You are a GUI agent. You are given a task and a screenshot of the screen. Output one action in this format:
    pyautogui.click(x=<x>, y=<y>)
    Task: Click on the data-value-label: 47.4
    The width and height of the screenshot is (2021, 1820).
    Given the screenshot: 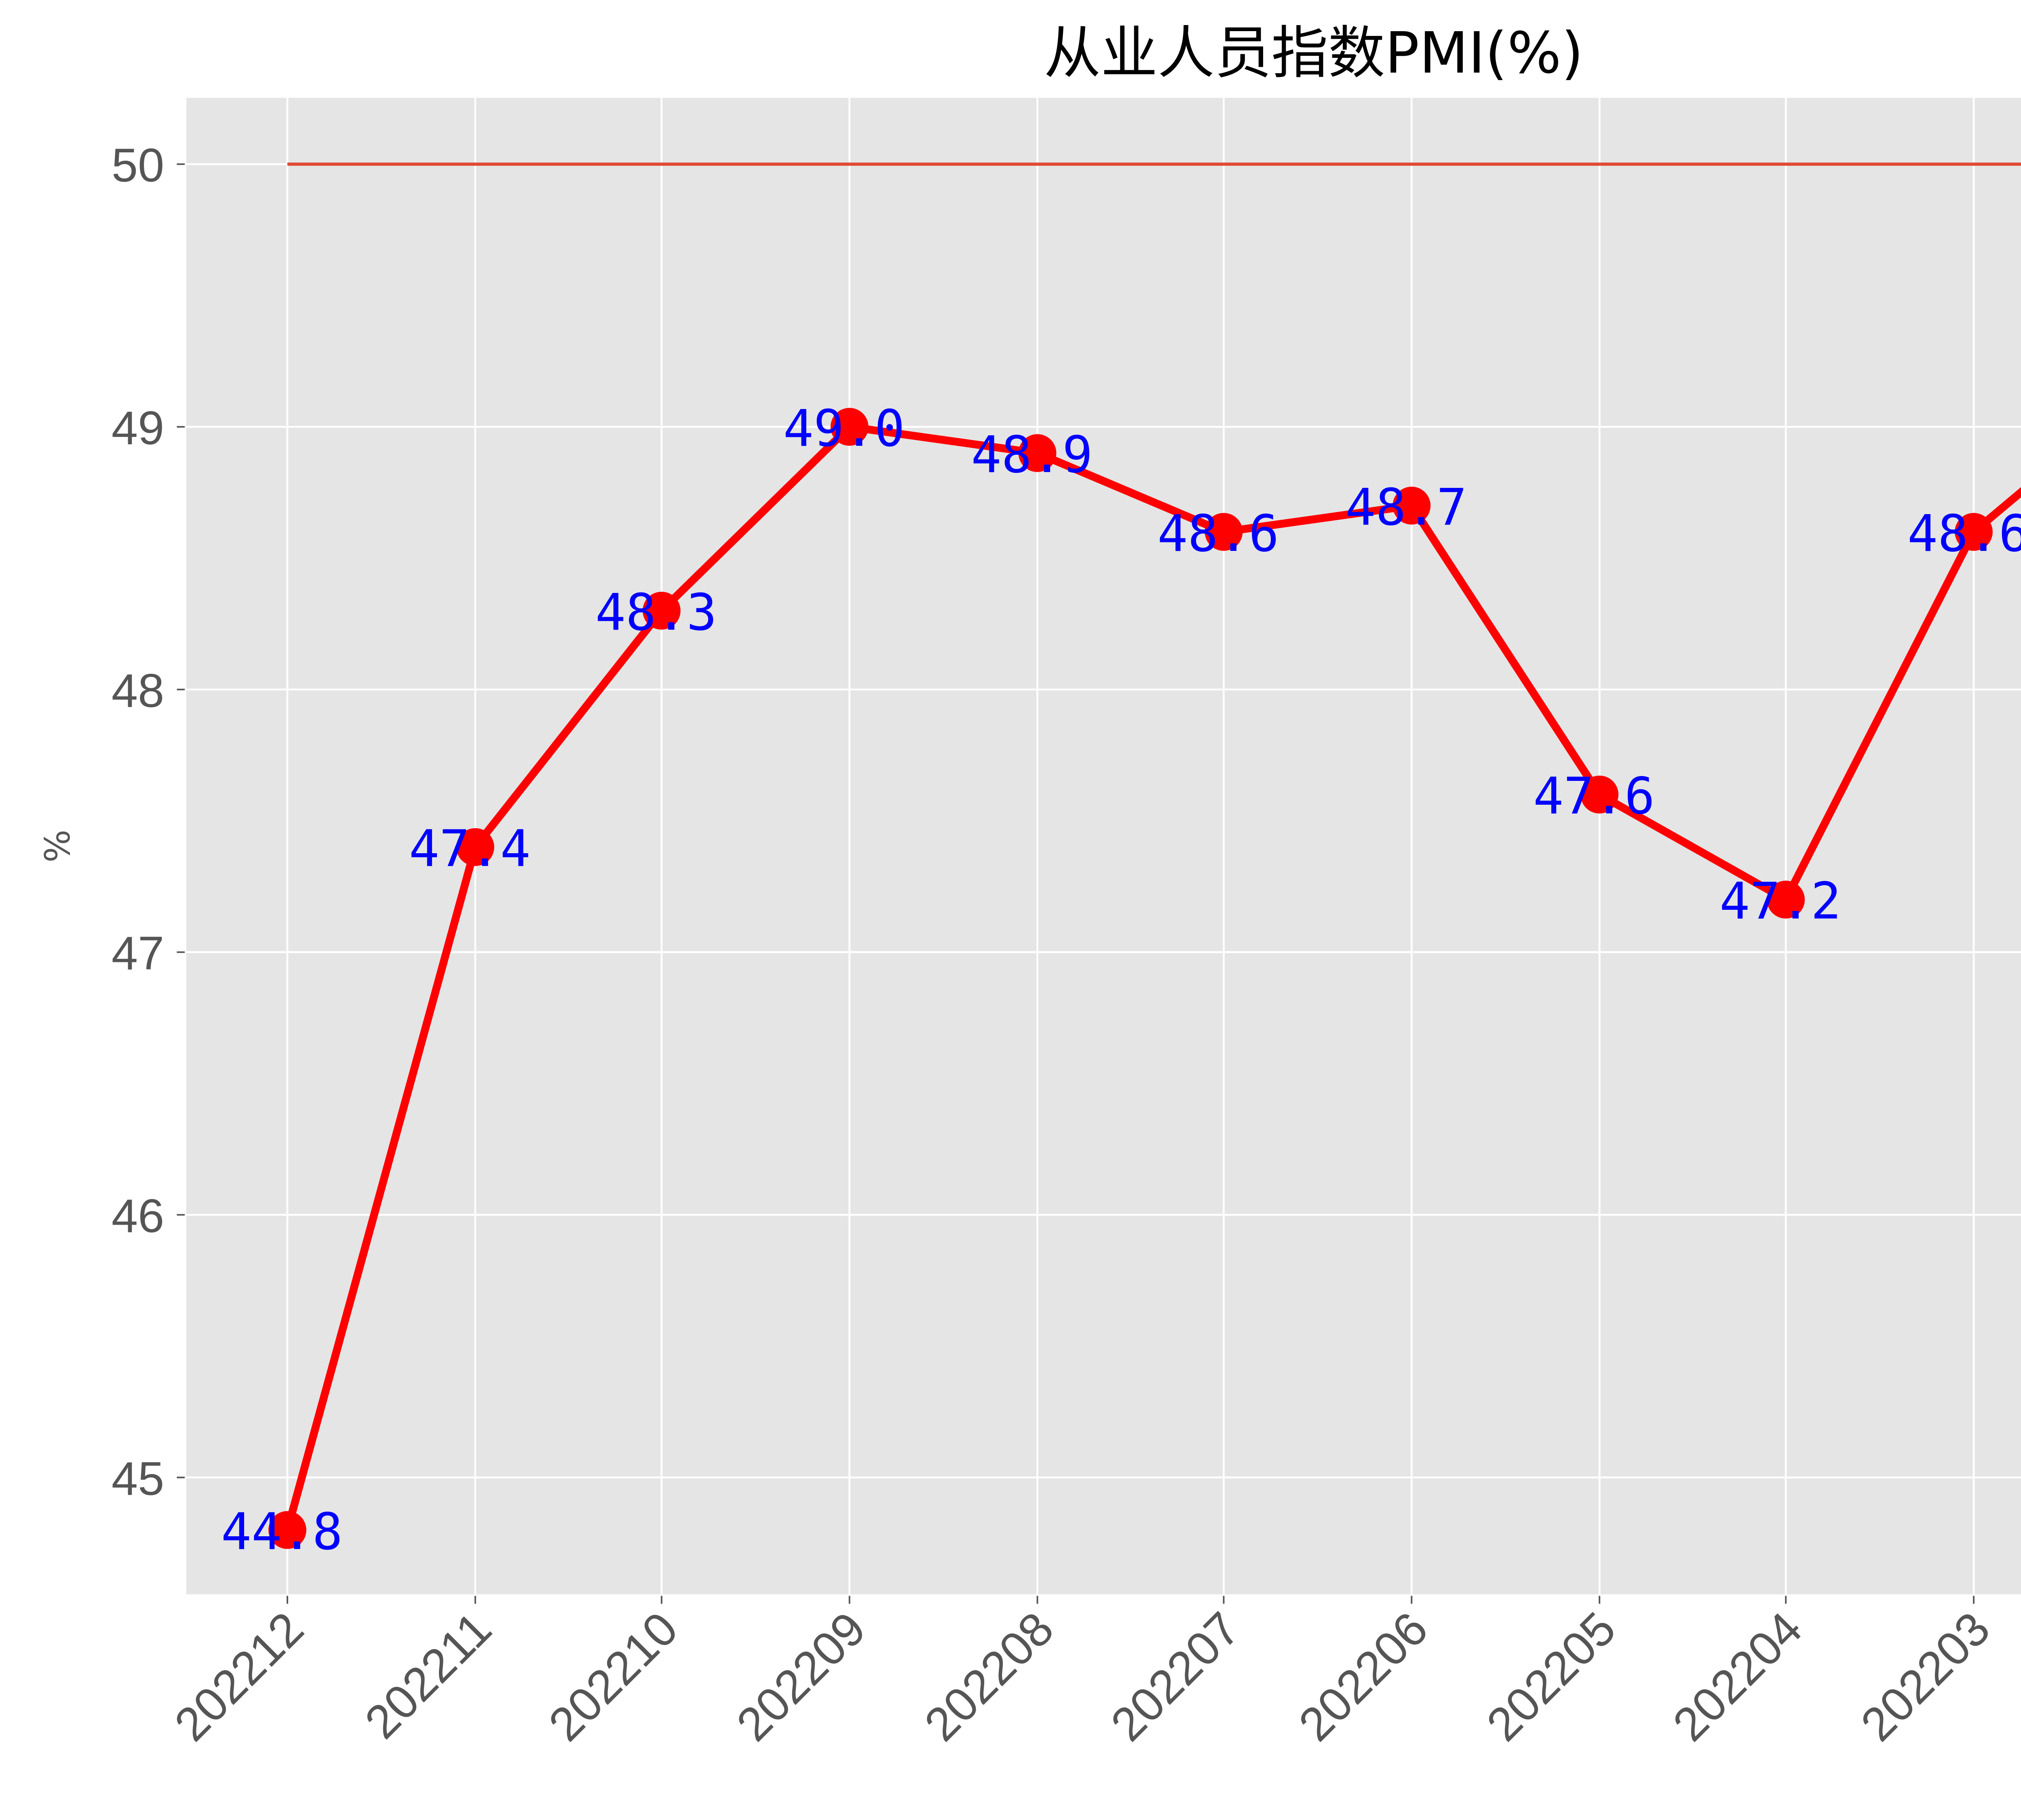 What is the action you would take?
    pyautogui.click(x=470, y=849)
    